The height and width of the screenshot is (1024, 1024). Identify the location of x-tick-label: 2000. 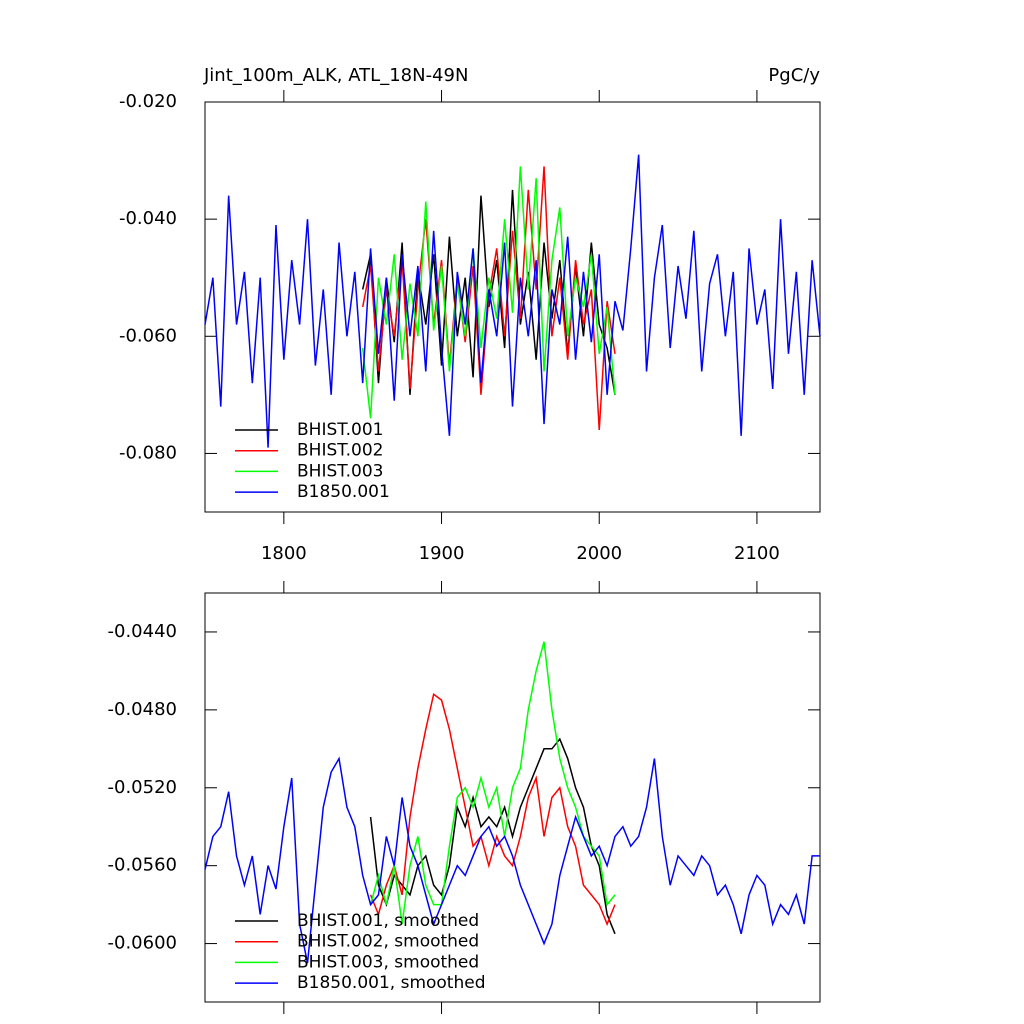
(599, 553).